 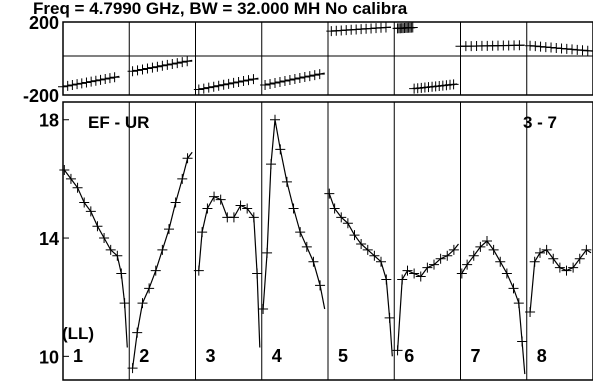 What do you see at coordinates (540, 122) in the screenshot?
I see `baseline-range-label: 3 - 7` at bounding box center [540, 122].